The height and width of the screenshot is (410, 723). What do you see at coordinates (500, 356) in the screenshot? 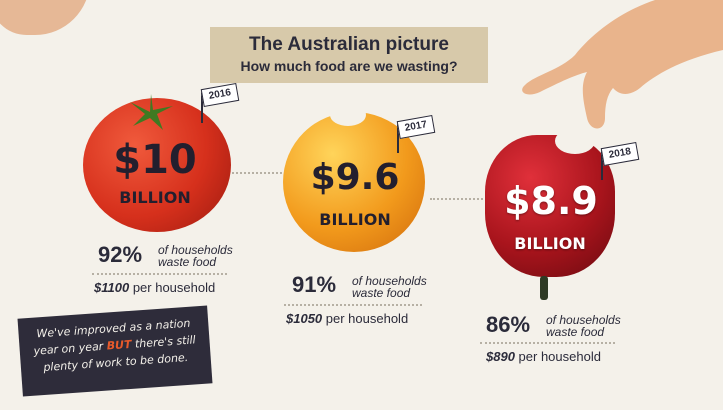
I see `per-household-amount-2018: $890` at bounding box center [500, 356].